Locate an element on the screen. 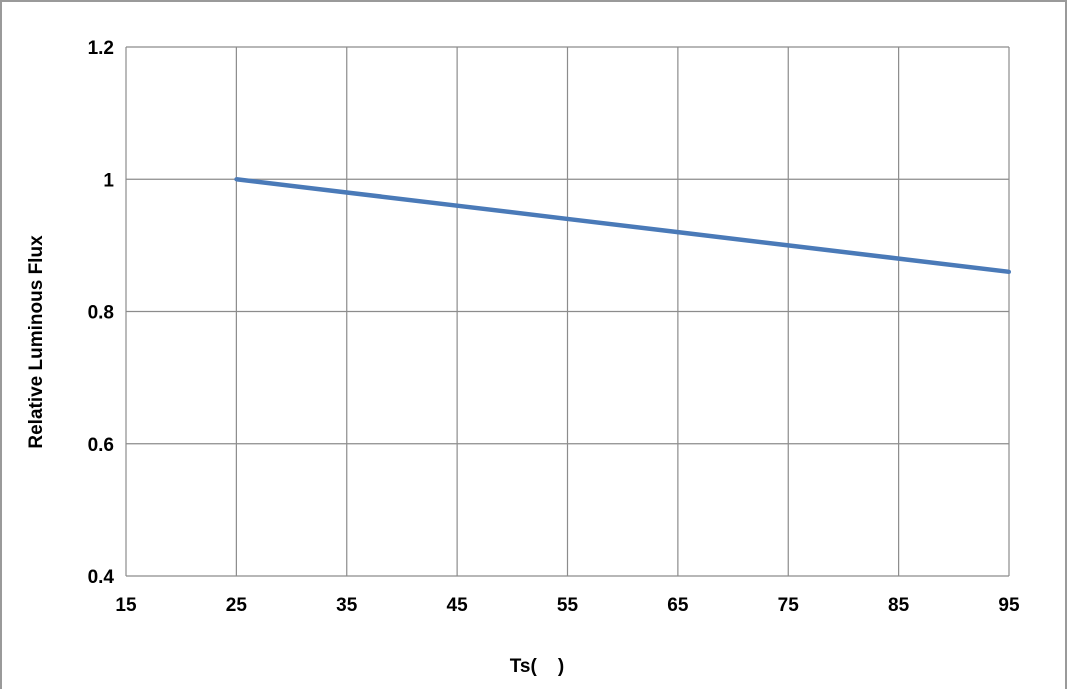  y-tick-label: 0.8 is located at coordinates (101, 313).